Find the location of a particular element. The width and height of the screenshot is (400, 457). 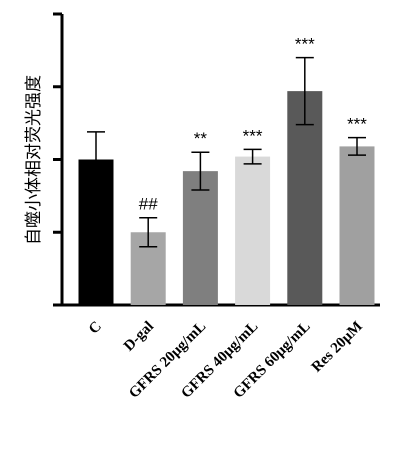

x-tick-label: C is located at coordinates (95, 328).